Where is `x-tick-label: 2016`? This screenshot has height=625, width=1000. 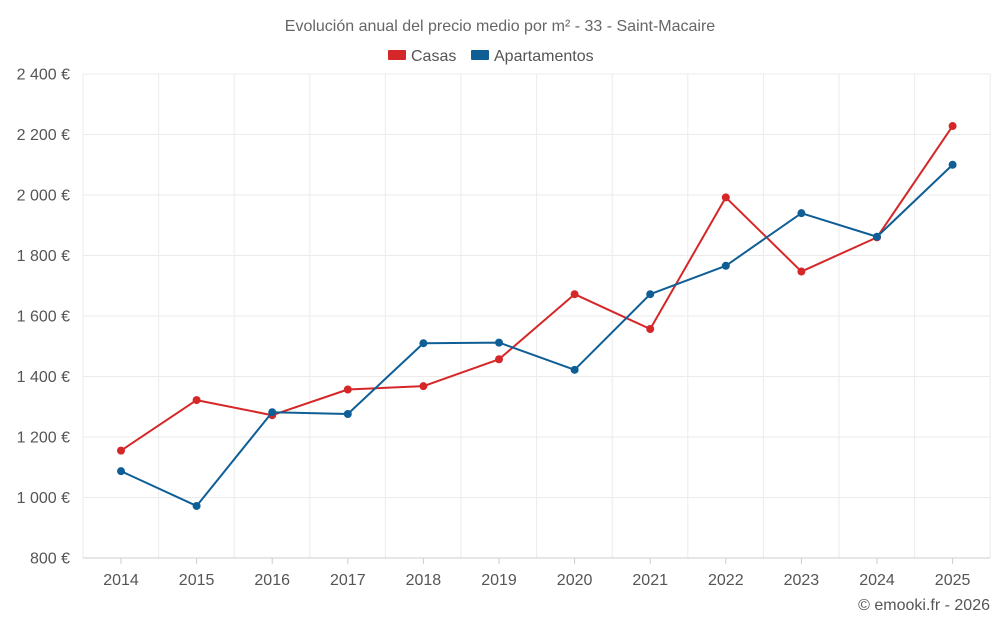 x-tick-label: 2016 is located at coordinates (272, 580).